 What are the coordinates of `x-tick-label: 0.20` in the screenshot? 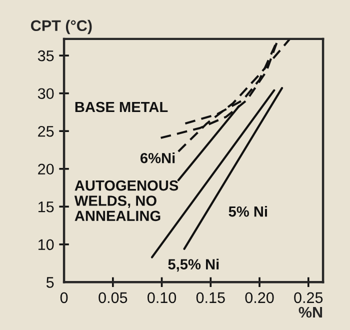 It's located at (259, 298).